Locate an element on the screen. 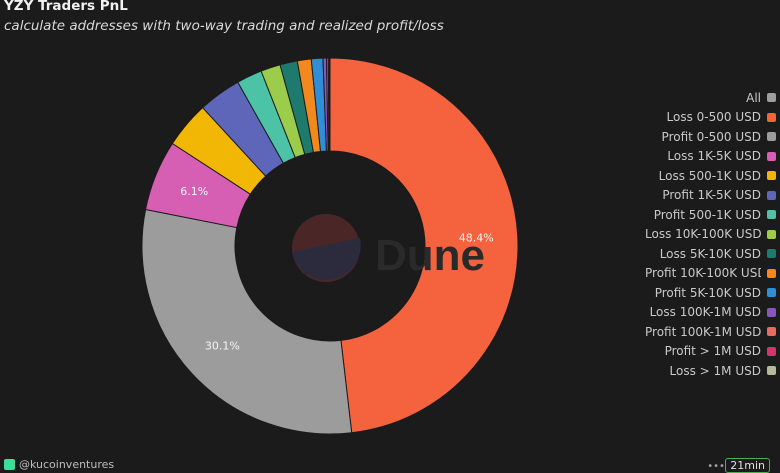 This screenshot has width=780, height=473. legend-label: Loss 500-1K USD is located at coordinates (709, 175).